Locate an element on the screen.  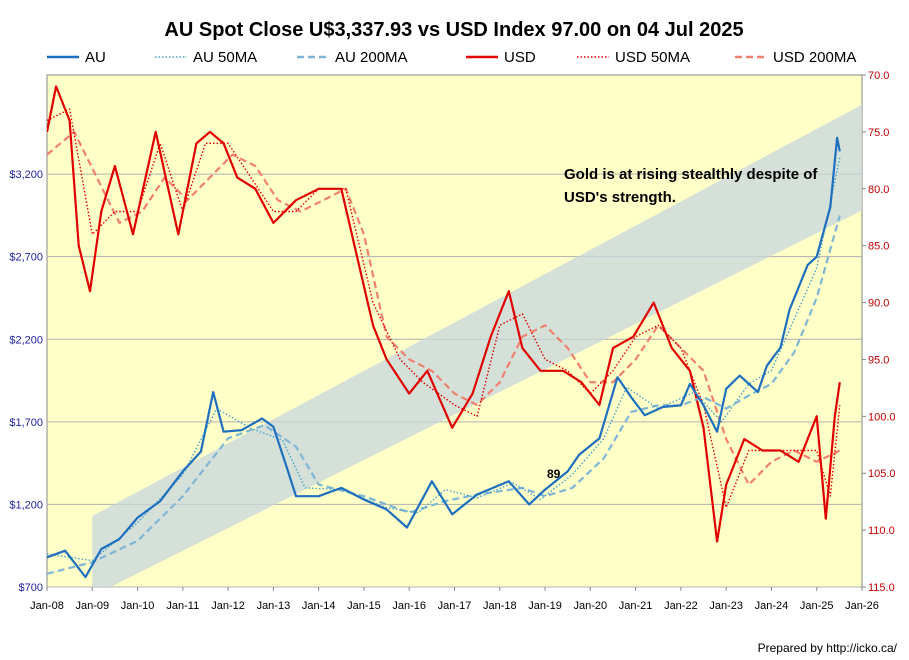
y-tick-label-right: 85.0 is located at coordinates (878, 247).